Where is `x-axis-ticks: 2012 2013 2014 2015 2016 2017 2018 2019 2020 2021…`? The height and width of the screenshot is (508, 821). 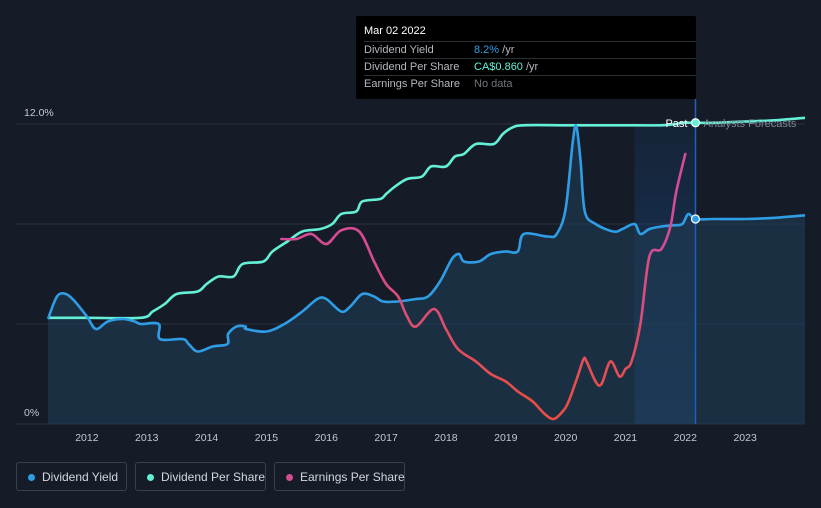
x-axis-ticks: 2012 2013 2014 2015 2016 2017 2018 2019 2020 2021… is located at coordinates (416, 438).